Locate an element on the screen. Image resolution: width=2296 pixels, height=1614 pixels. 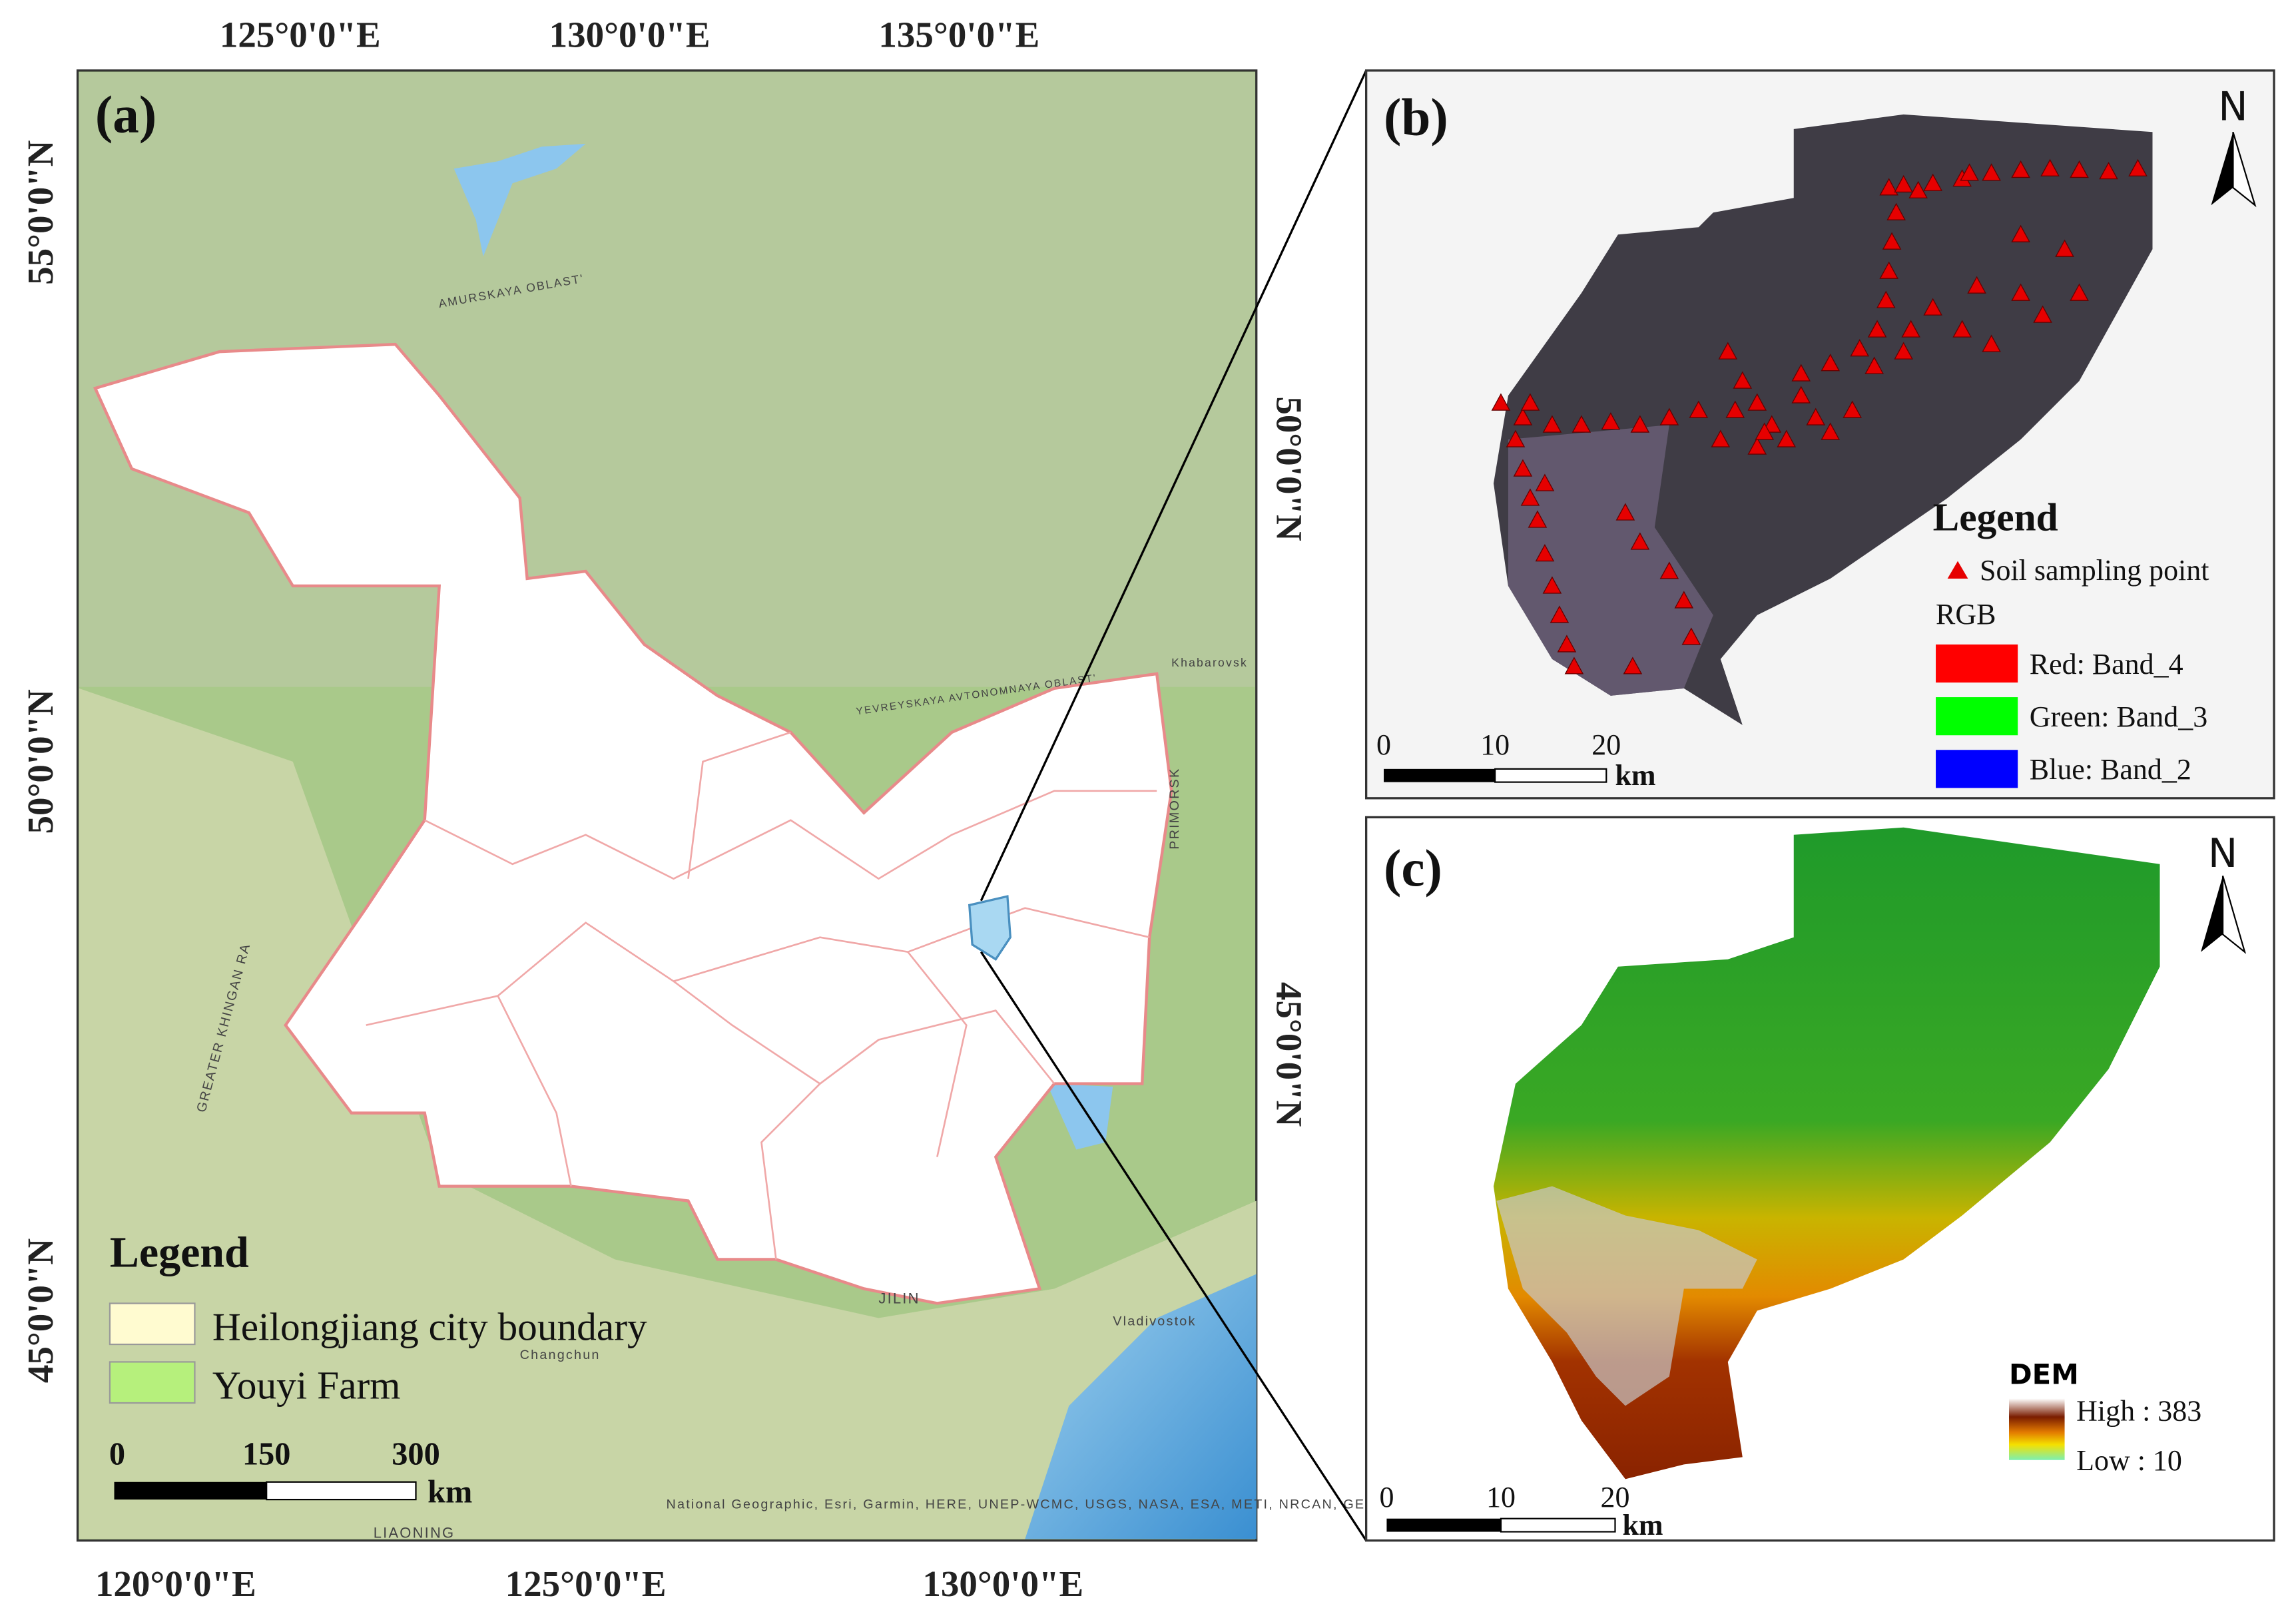
place-name: JILIN is located at coordinates (899, 1298).